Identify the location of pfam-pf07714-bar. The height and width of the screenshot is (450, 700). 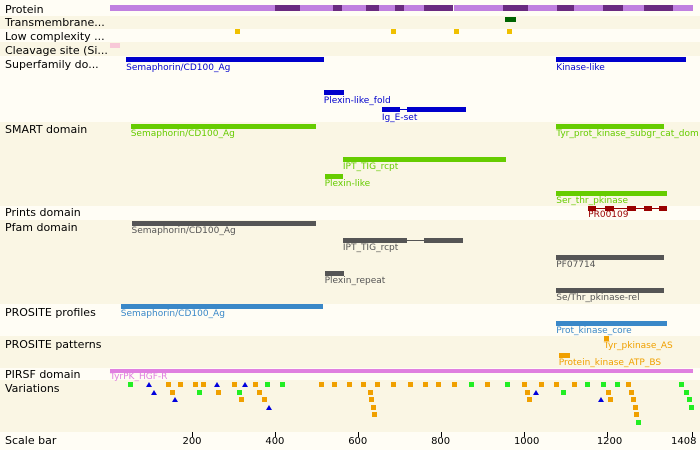
(610, 257).